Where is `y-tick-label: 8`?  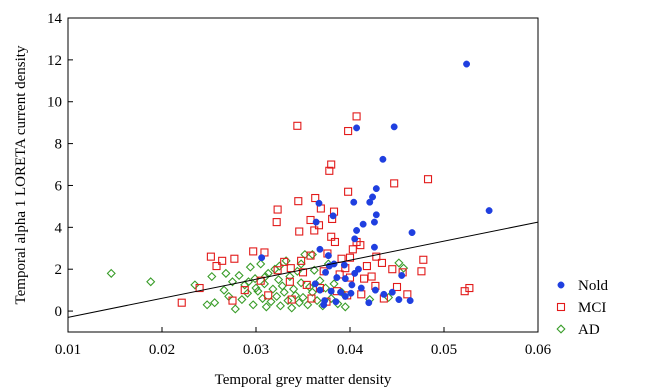
y-tick-label: 8 is located at coordinates (59, 145).